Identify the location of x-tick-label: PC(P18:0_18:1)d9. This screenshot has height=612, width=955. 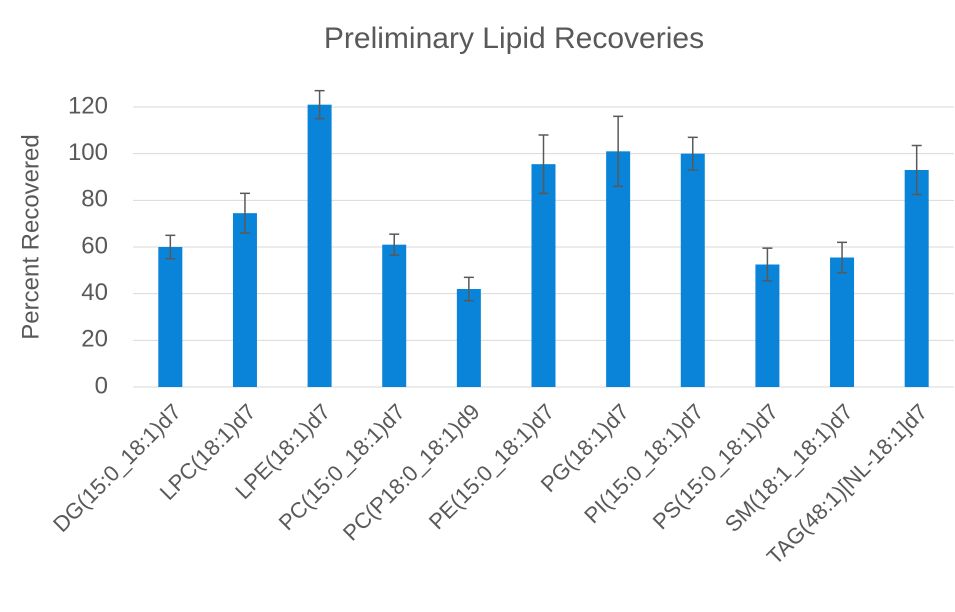
(411, 472).